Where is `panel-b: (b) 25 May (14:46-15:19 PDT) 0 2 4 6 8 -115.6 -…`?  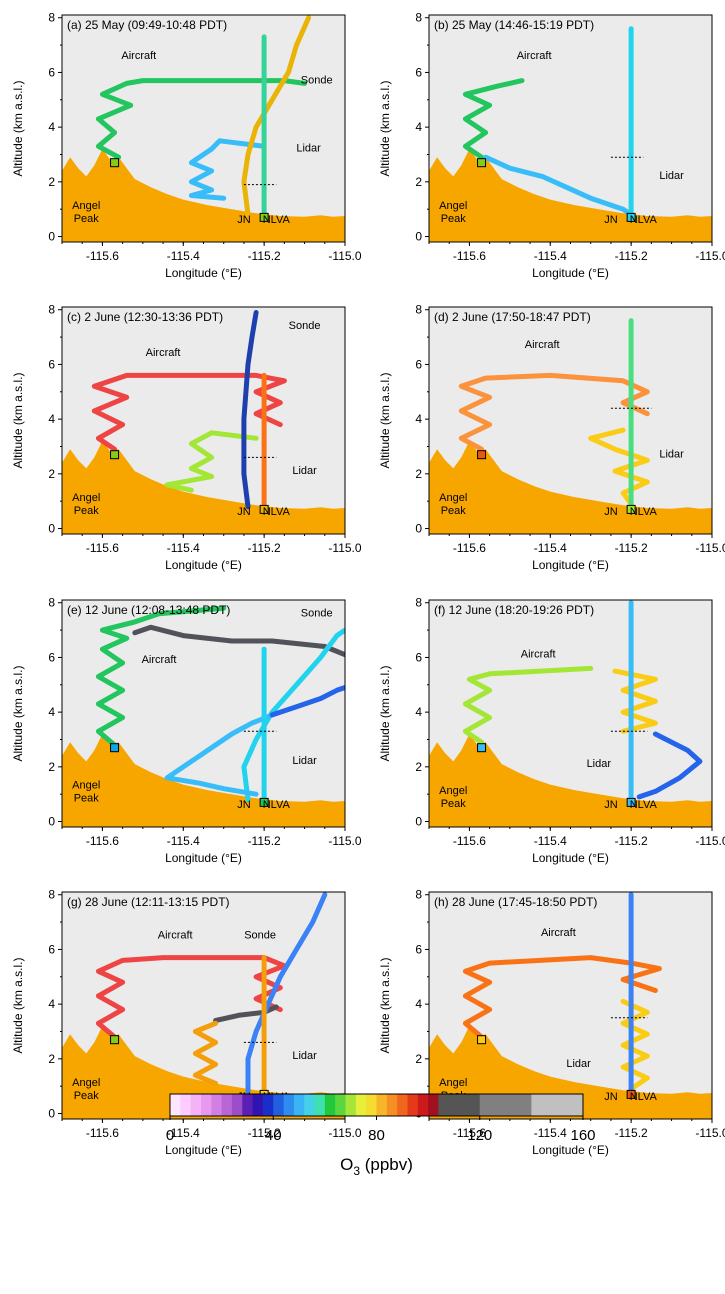 panel-b: (b) 25 May (14:46-15:19 PDT) 0 2 4 6 8 -115.6 -… is located at coordinates (551, 145).